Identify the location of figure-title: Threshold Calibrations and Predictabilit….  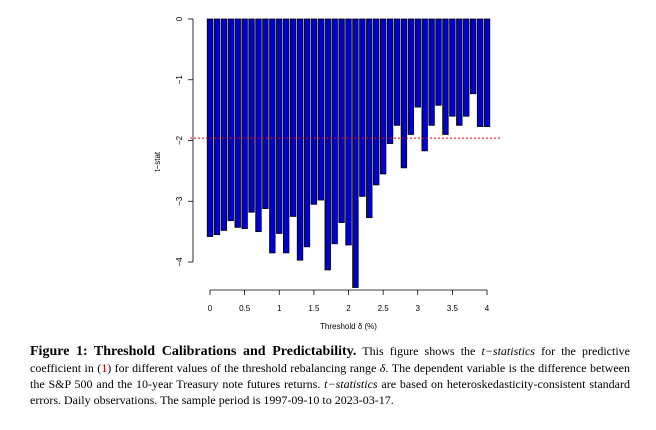
(225, 351).